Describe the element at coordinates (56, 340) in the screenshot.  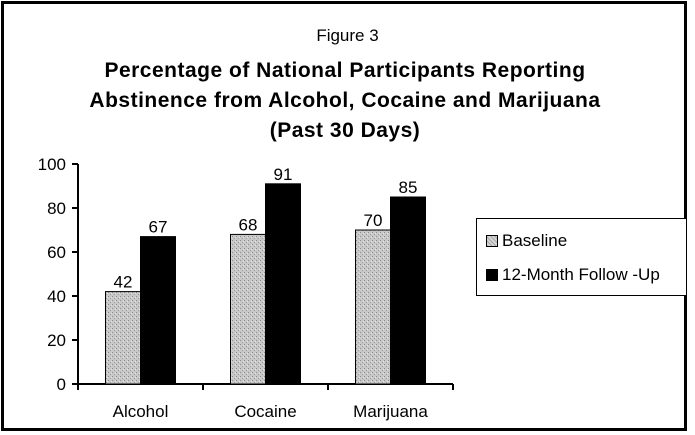
I see `y-tick-label: 20` at that location.